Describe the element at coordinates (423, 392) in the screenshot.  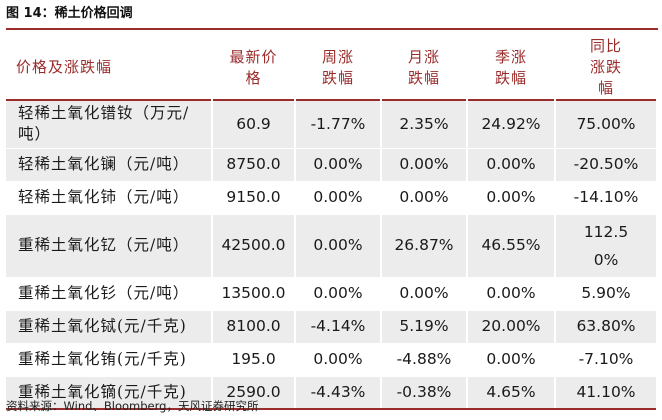
I see `cell-month-change: -0.38%` at that location.